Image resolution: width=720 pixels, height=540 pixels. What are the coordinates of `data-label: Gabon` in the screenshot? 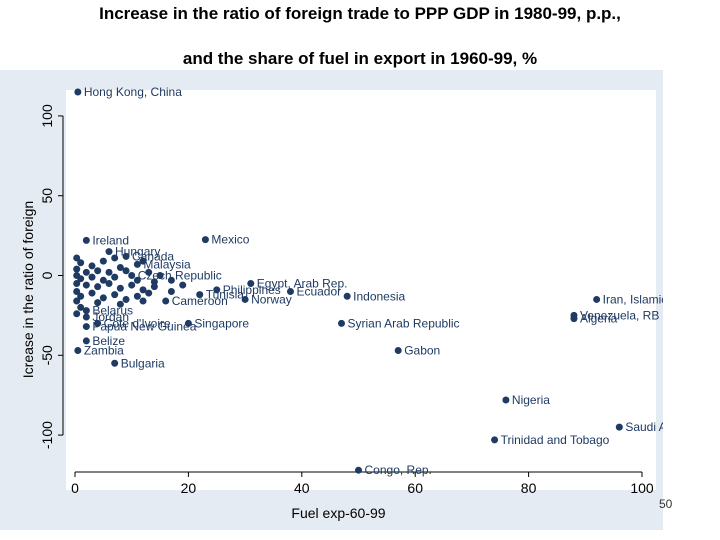 It's located at (422, 351).